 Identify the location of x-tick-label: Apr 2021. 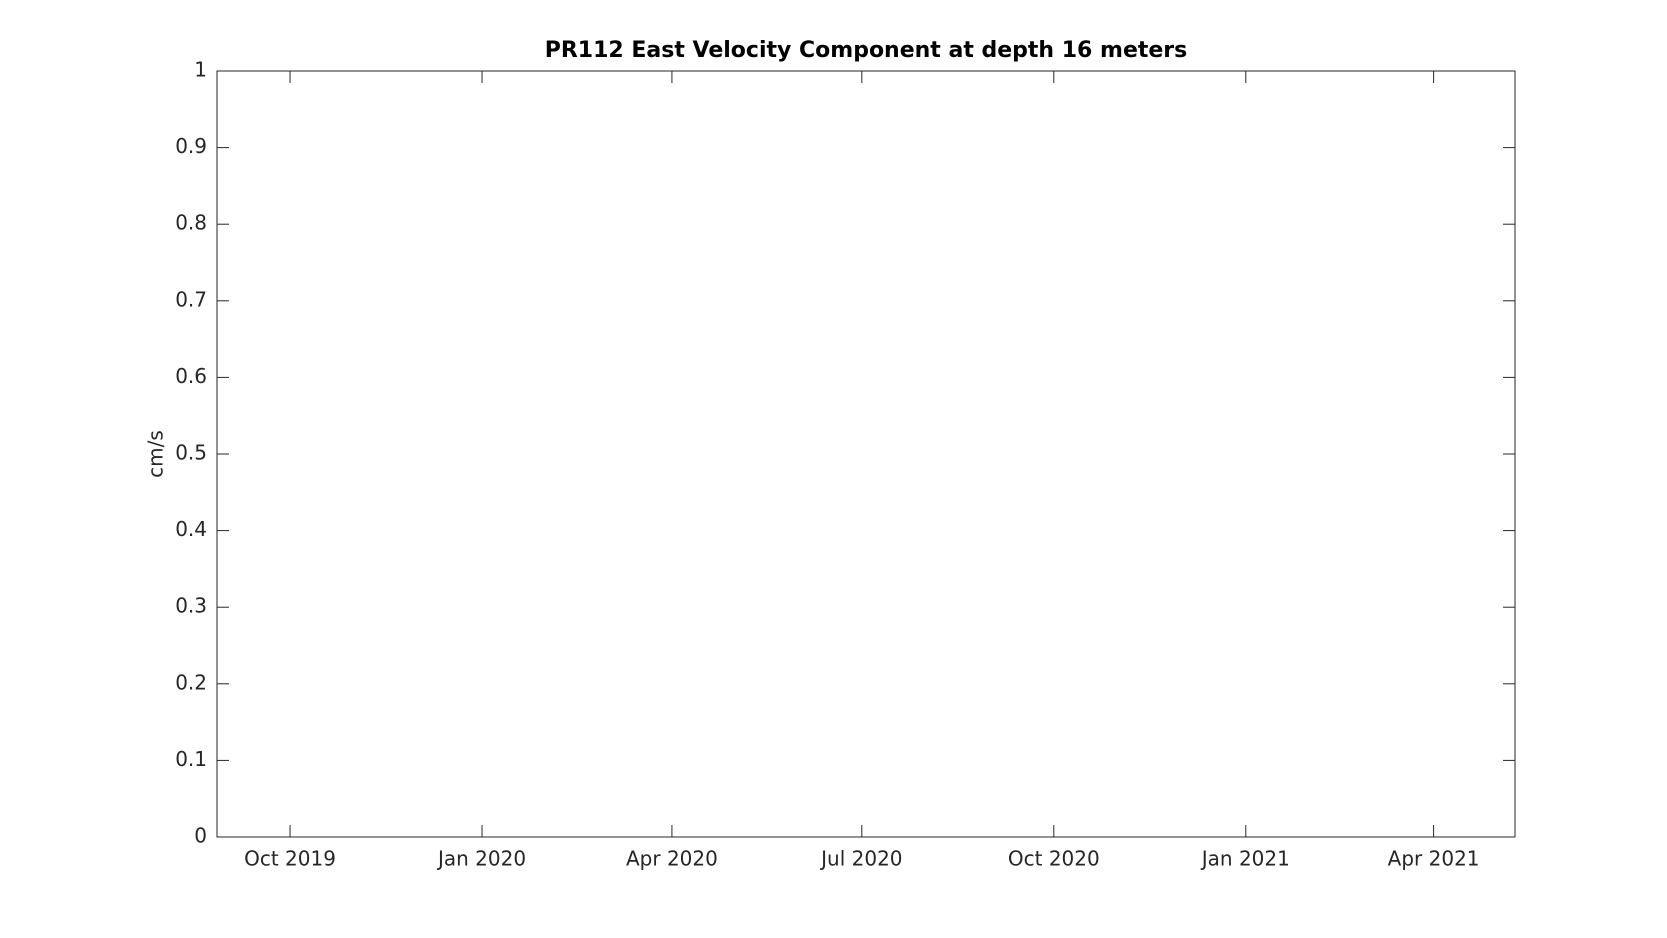
(1434, 859).